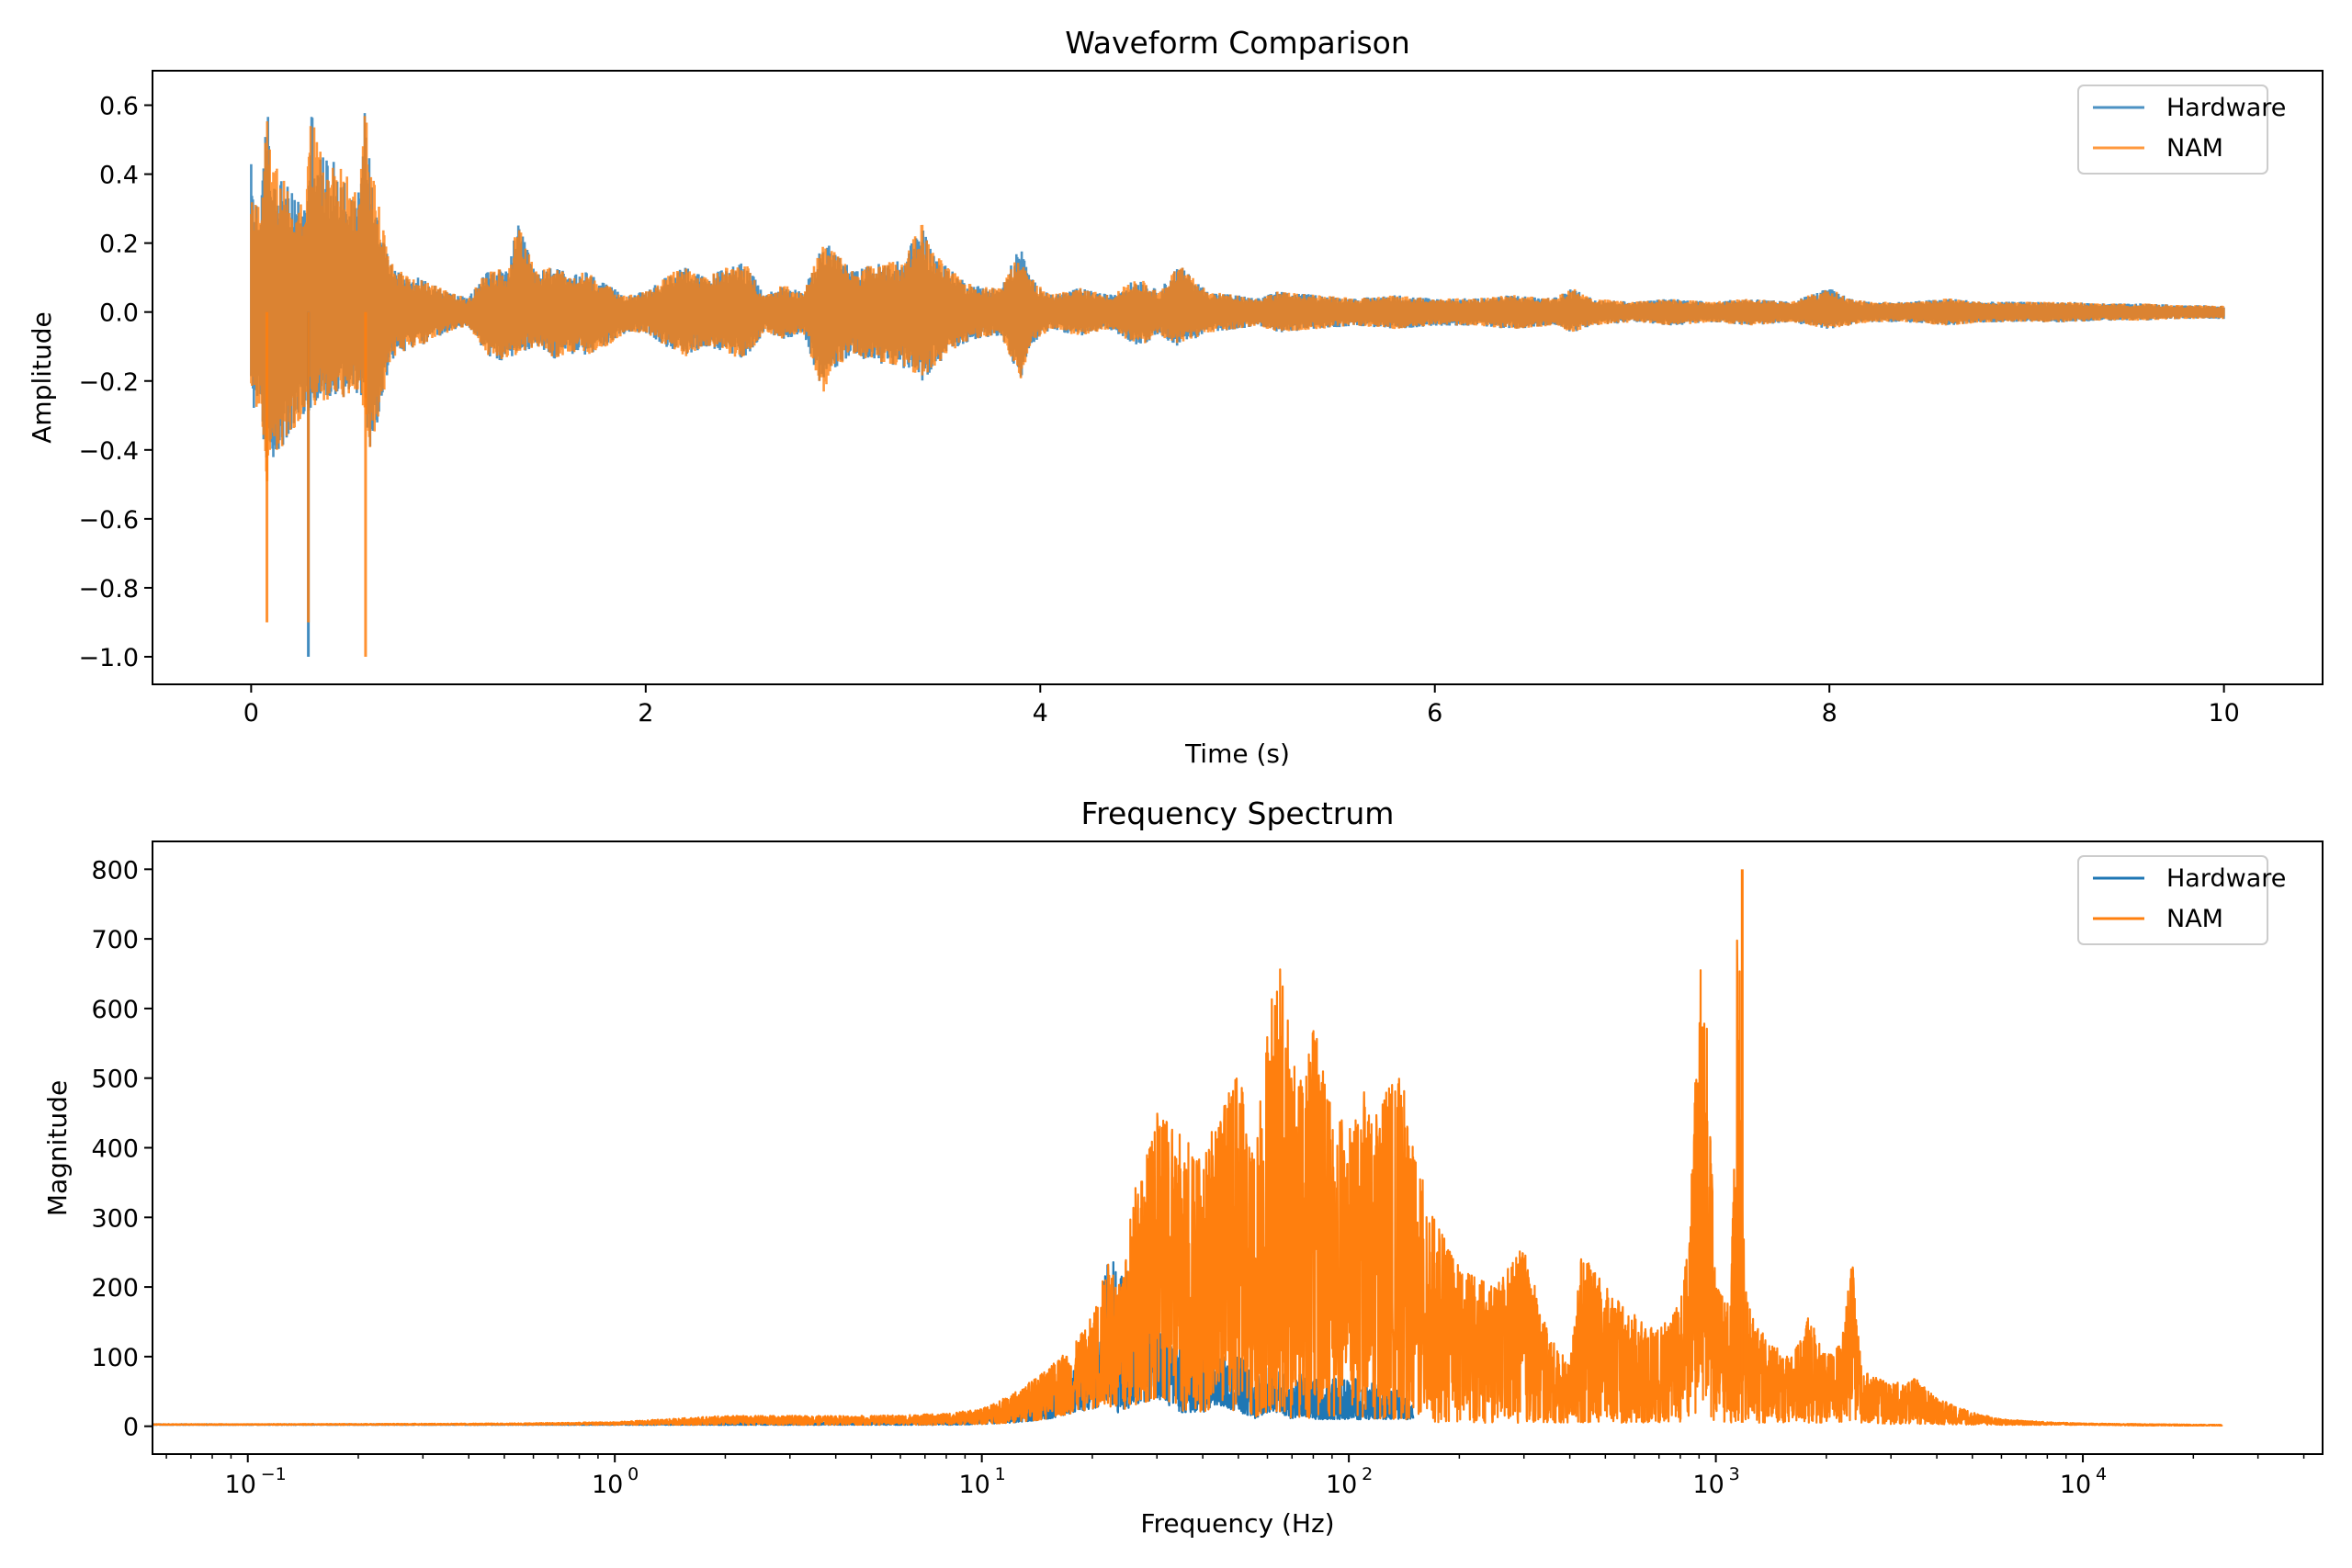 The image size is (2352, 1568). Describe the element at coordinates (2181, 130) in the screenshot. I see `waveform-legend: Hardware NAM` at that location.